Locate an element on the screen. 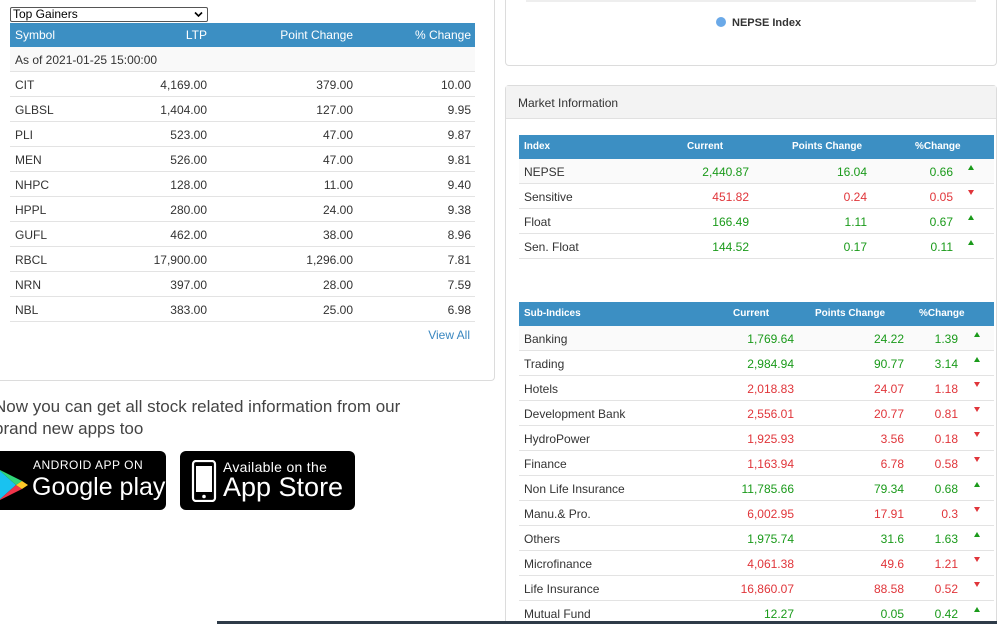  gainer-row: NRN 397.00 28.00 7.59 is located at coordinates (242, 284).